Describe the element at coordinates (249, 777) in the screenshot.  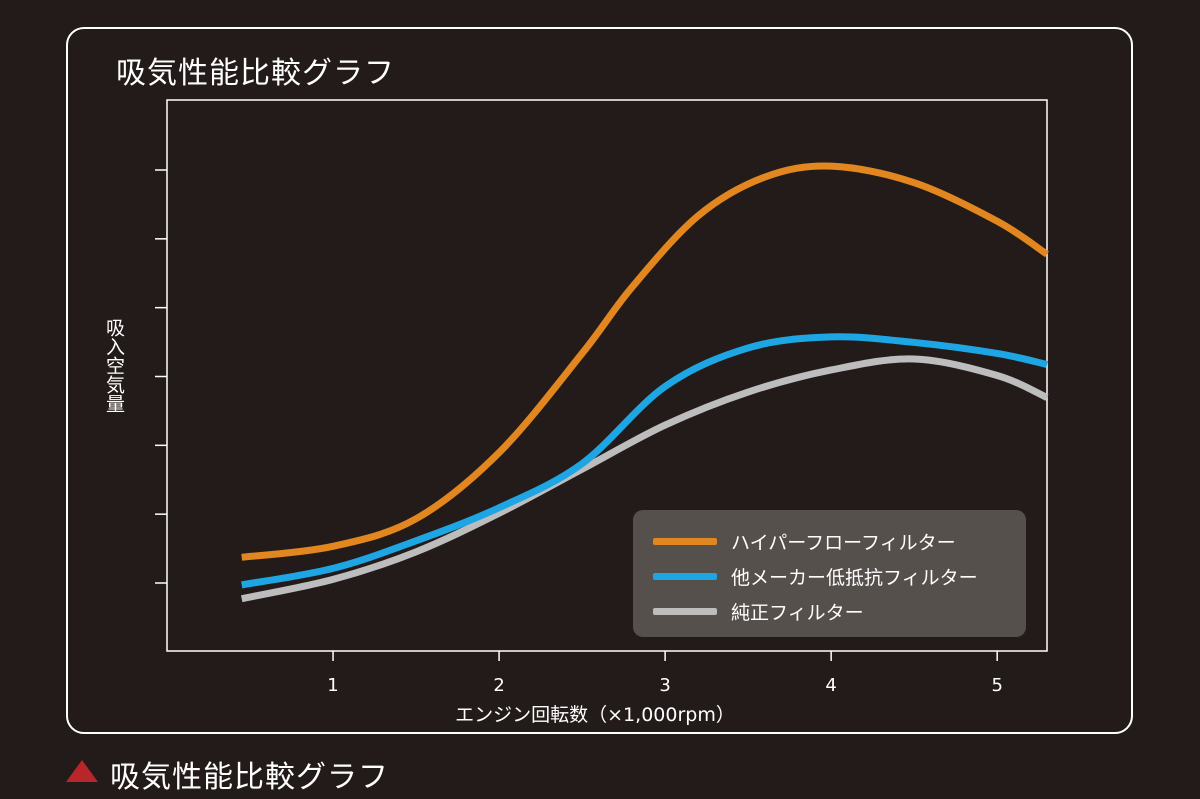
I see `caption: 吸気性能比較グラフ` at that location.